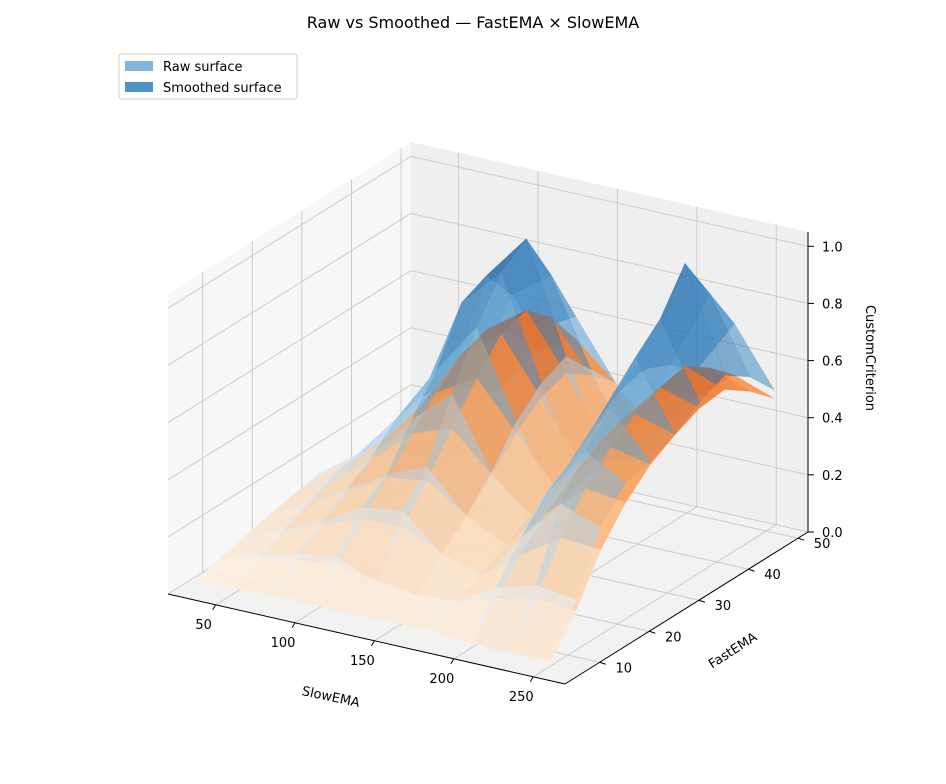  Describe the element at coordinates (832, 247) in the screenshot. I see `z-tick-label: 1.0` at that location.